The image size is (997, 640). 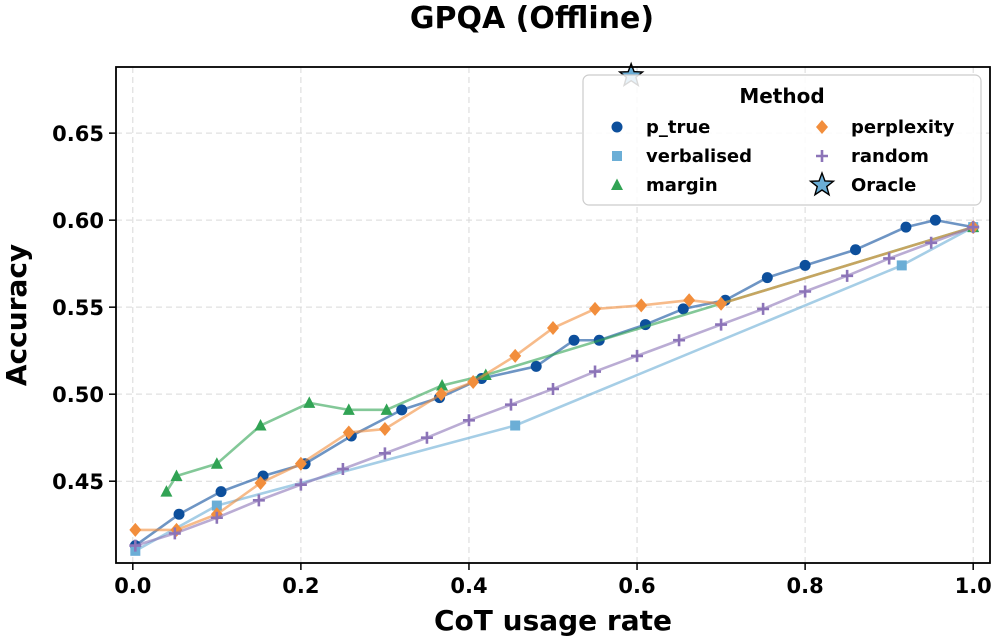 I want to click on y-tick-label: 0.60, so click(x=78, y=221).